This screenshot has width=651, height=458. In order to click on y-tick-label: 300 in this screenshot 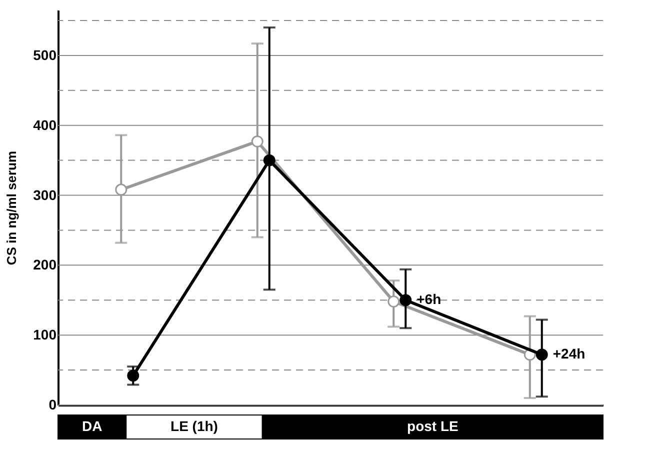, I will do `click(45, 194)`.